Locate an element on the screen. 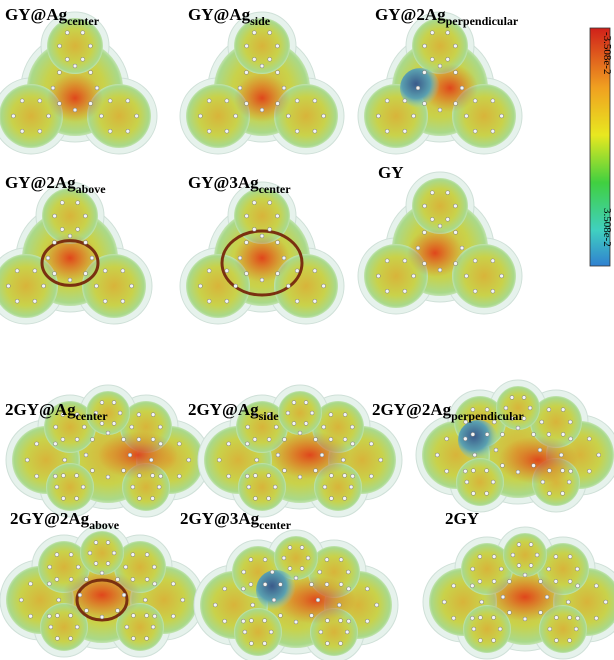  label-subscript: center is located at coordinates (275, 189).